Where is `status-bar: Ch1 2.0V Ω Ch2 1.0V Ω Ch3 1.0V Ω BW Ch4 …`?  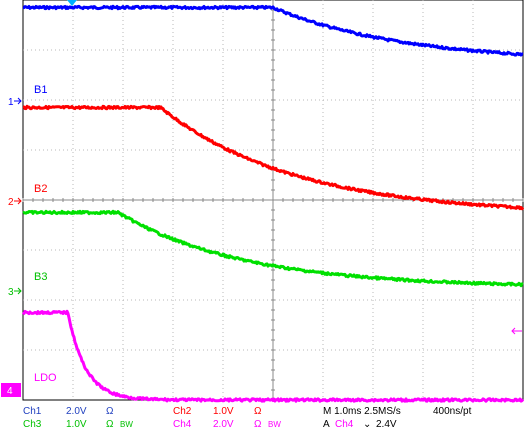
status-bar: Ch1 2.0V Ω Ch2 1.0V Ω Ch3 1.0V Ω BW Ch4 … is located at coordinates (262, 421).